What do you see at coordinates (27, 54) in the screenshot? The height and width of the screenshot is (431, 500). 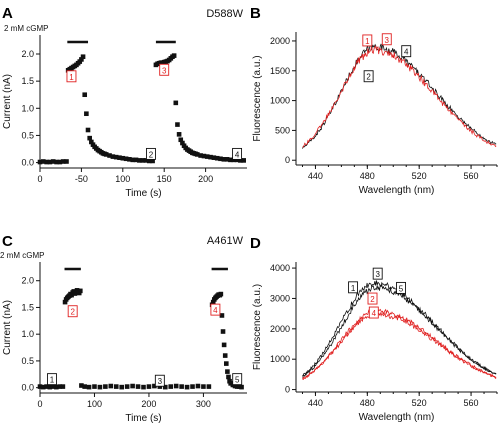 I see `panel-a-y-tick-label: 2.0` at bounding box center [27, 54].